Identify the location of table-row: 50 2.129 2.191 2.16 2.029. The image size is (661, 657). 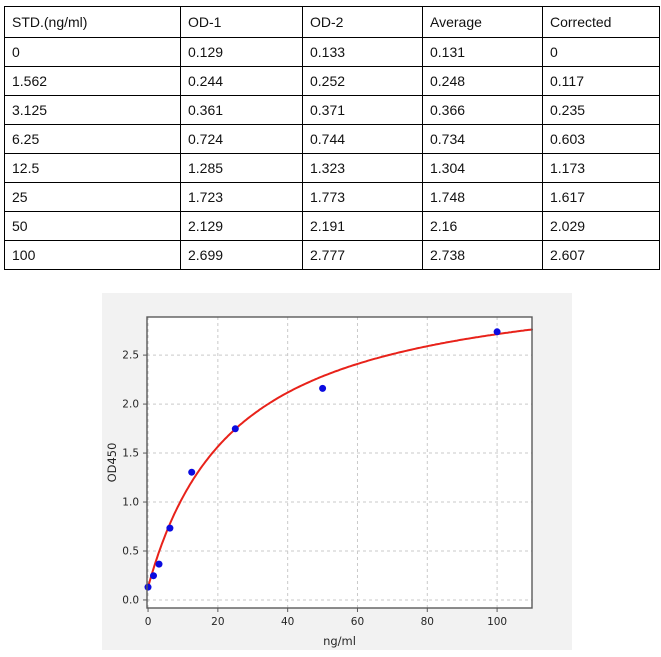
(332, 226).